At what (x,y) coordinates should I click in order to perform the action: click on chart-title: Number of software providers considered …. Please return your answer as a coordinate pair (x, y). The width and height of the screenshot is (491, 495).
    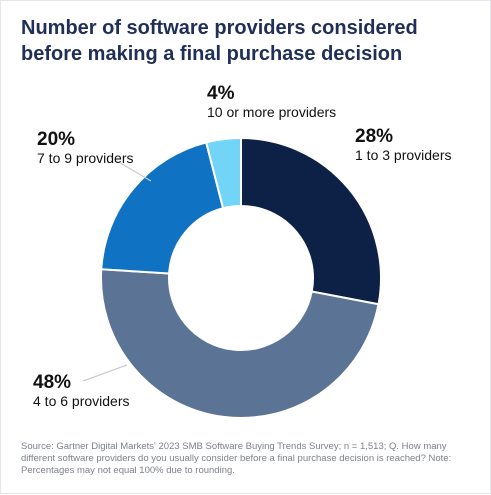
    Looking at the image, I should click on (219, 41).